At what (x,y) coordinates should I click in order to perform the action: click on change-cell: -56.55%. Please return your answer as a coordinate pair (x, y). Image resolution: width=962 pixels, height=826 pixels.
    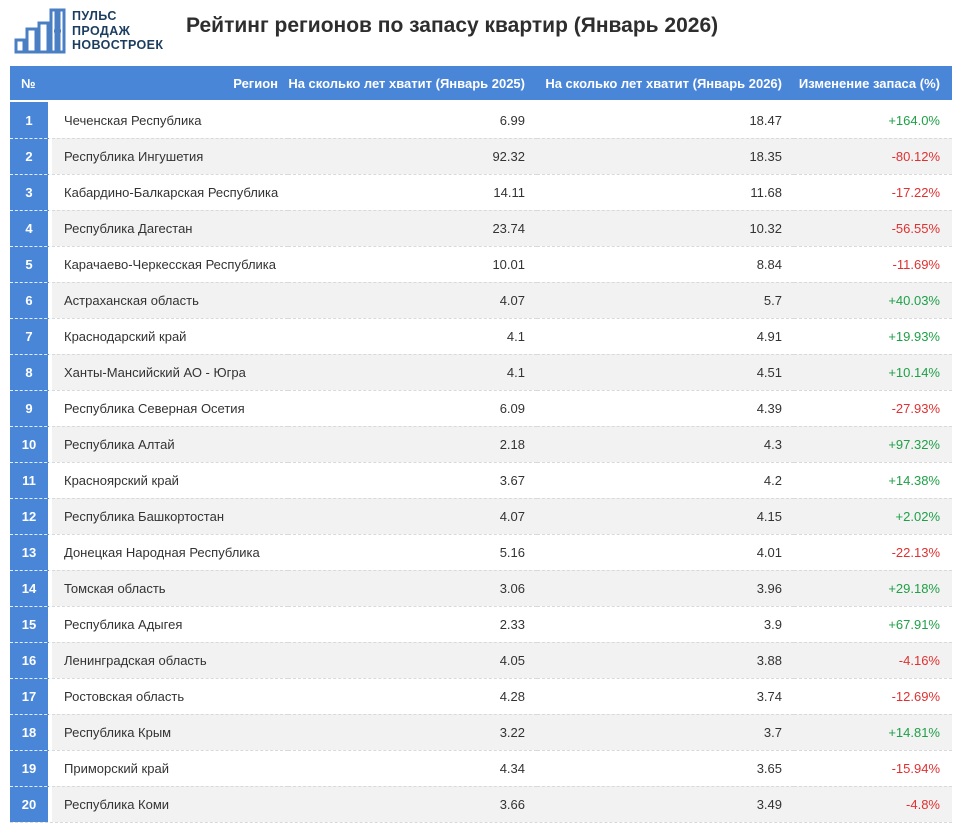
    Looking at the image, I should click on (873, 228).